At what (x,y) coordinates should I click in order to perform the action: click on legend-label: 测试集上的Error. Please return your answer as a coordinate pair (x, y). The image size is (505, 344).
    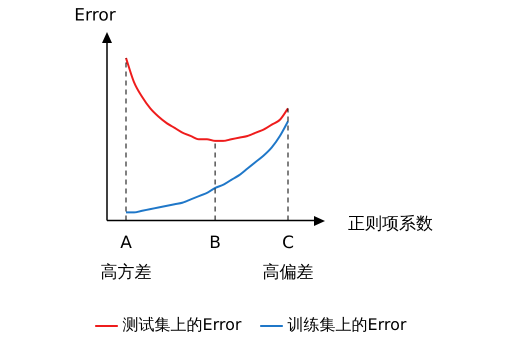
    Looking at the image, I should click on (182, 324).